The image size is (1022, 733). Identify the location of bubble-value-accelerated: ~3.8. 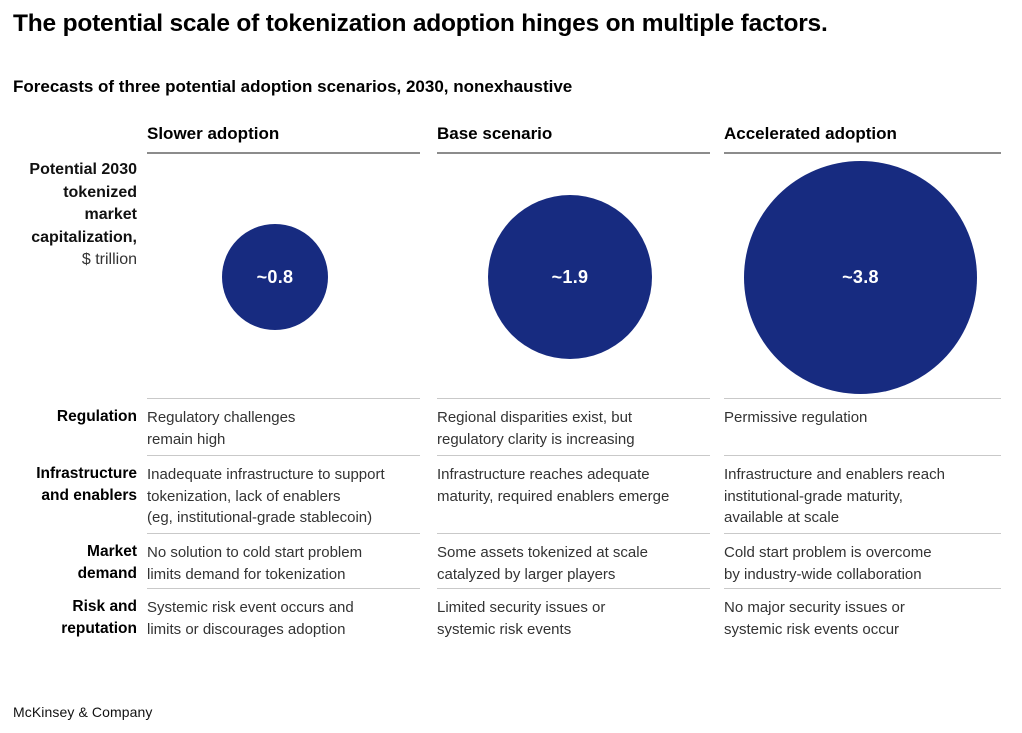
(860, 277).